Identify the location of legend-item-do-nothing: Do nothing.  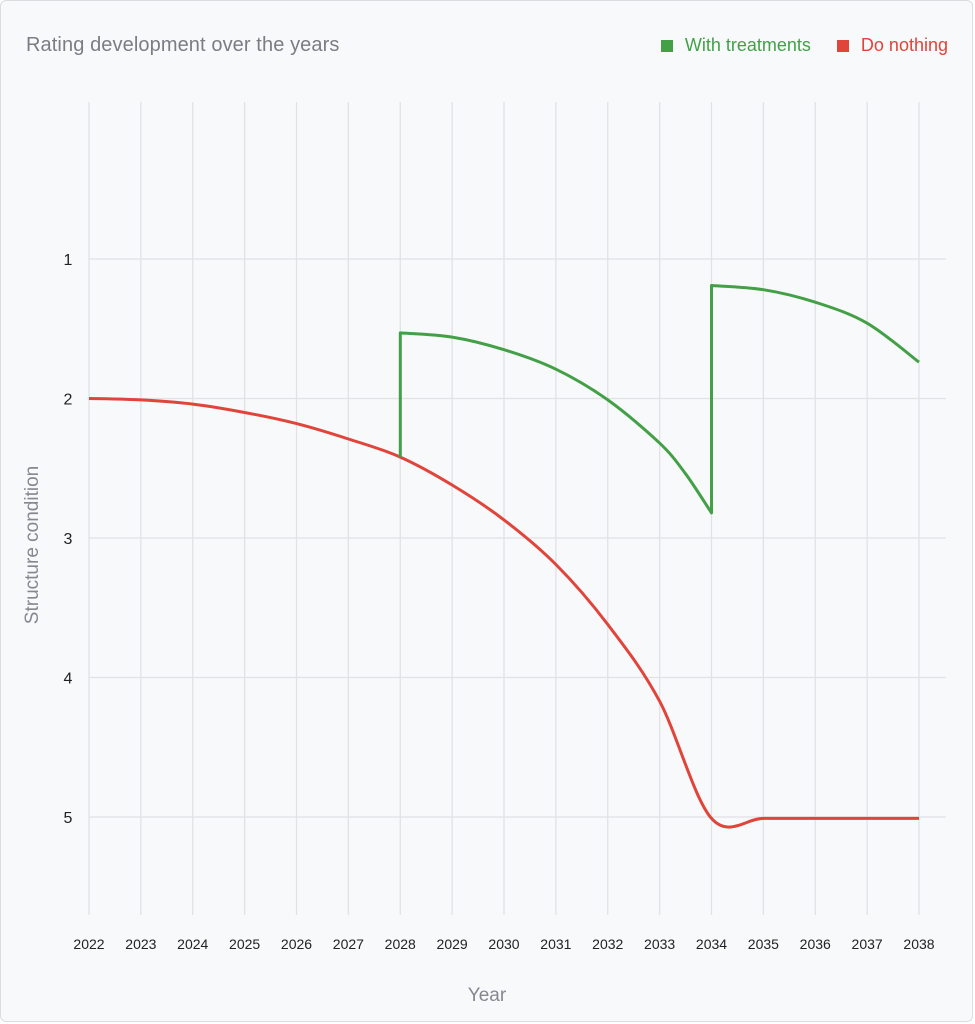
(892, 45).